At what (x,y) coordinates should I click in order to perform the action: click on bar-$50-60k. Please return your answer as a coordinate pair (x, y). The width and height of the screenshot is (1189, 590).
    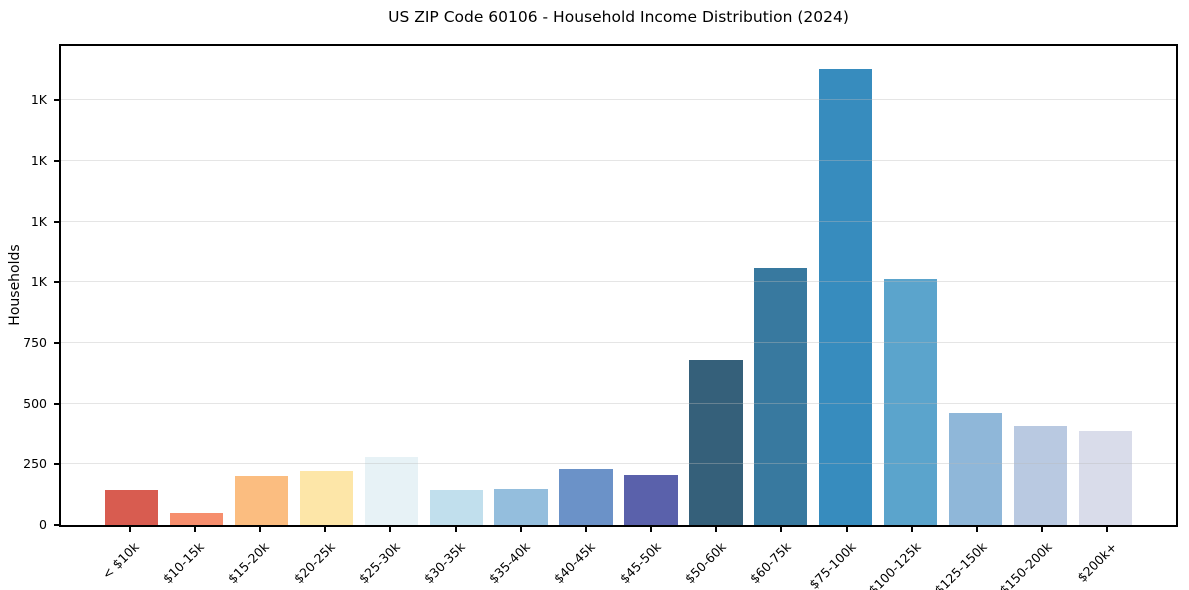
    Looking at the image, I should click on (716, 442).